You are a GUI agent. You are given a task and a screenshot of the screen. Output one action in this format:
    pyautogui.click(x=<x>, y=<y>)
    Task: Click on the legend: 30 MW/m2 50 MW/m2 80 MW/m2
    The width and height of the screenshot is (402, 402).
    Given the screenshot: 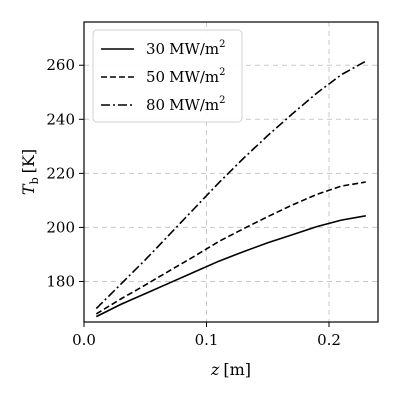 What is the action you would take?
    pyautogui.click(x=167, y=76)
    